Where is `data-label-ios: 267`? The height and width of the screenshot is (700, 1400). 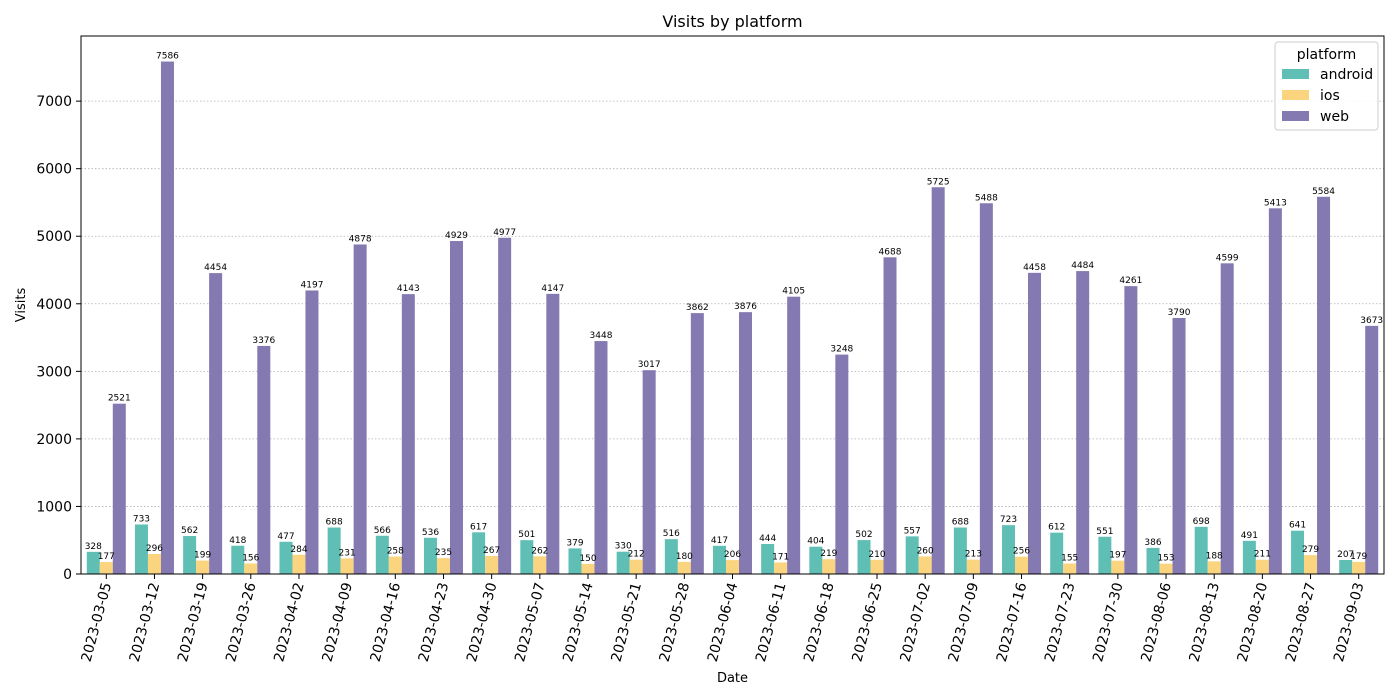
data-label-ios: 267 is located at coordinates (491, 551).